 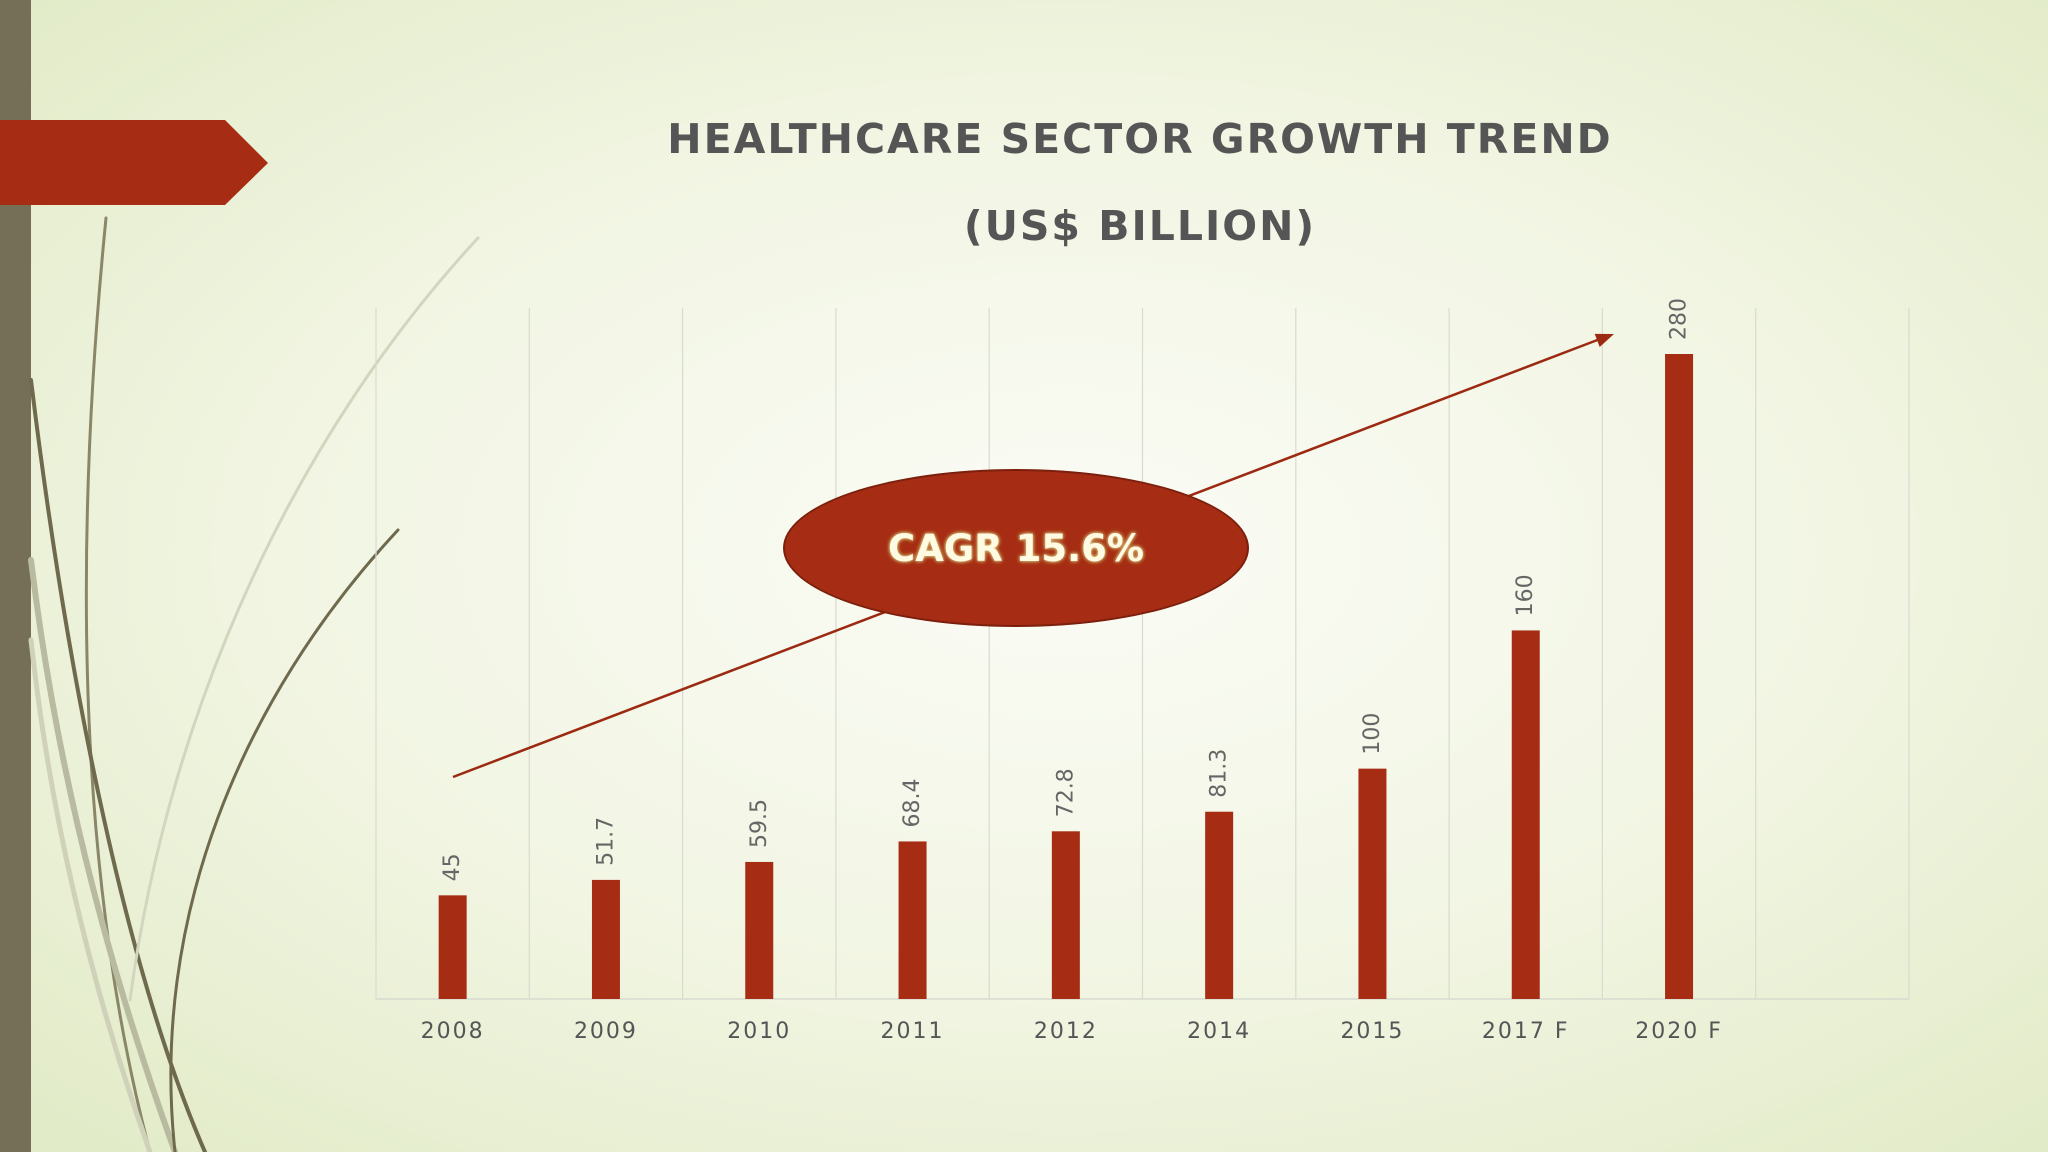 What do you see at coordinates (1219, 773) in the screenshot?
I see `data-label: 81.3` at bounding box center [1219, 773].